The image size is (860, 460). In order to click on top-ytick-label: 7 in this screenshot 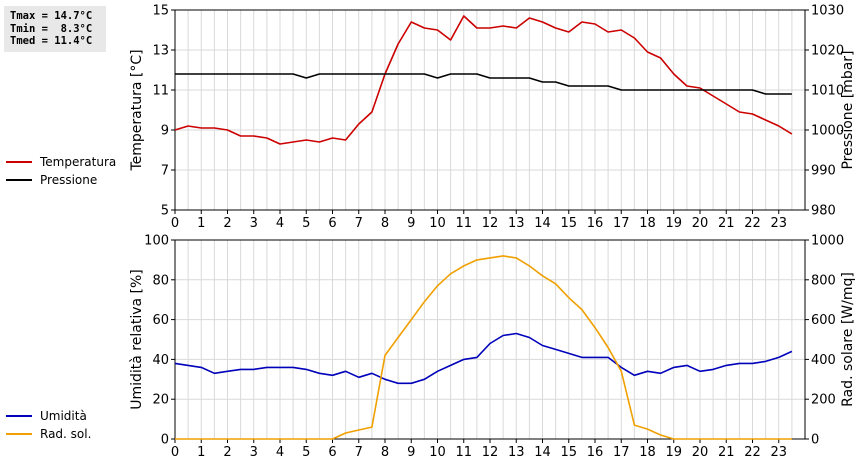, I will do `click(165, 171)`.